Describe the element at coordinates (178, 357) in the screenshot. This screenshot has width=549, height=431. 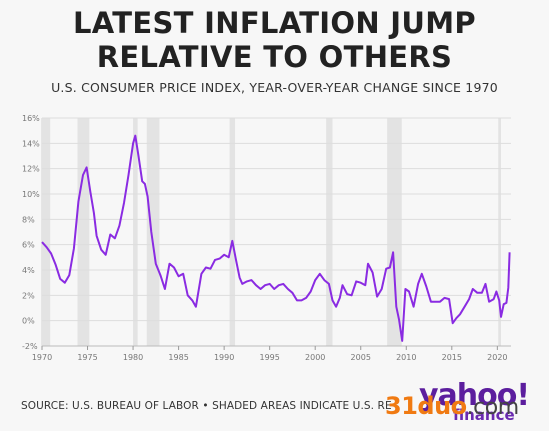
I see `x-tick-label: 1985` at that location.